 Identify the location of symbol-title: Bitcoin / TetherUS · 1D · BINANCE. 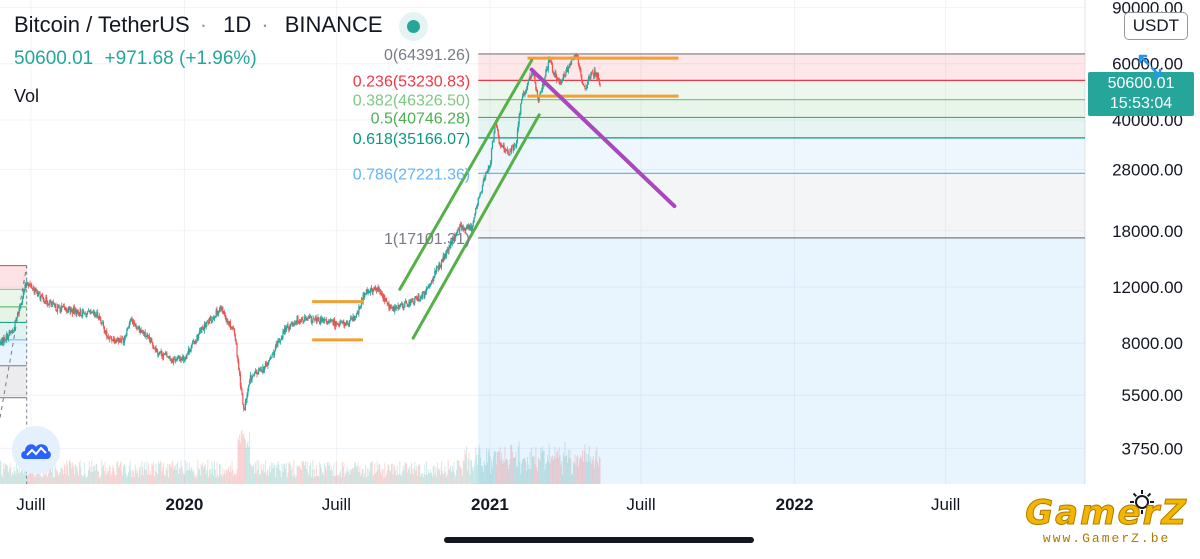
(222, 25).